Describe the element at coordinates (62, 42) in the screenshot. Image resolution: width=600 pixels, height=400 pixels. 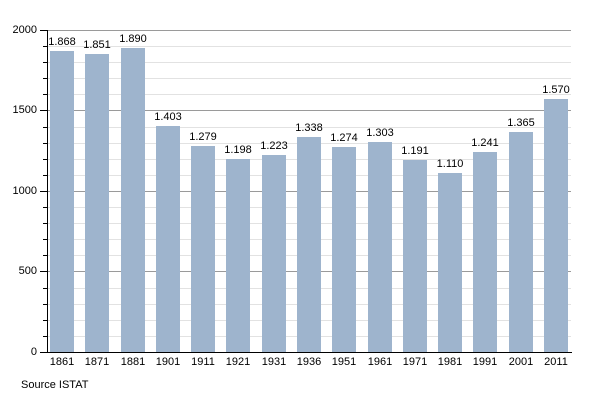
I see `value-label-1861: 1.868` at that location.